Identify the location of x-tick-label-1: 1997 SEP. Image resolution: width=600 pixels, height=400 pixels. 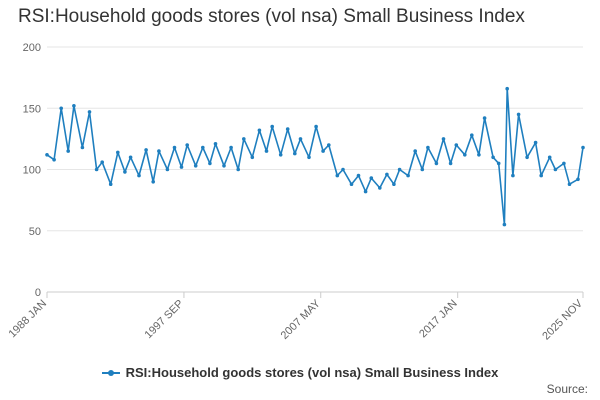
(165, 320).